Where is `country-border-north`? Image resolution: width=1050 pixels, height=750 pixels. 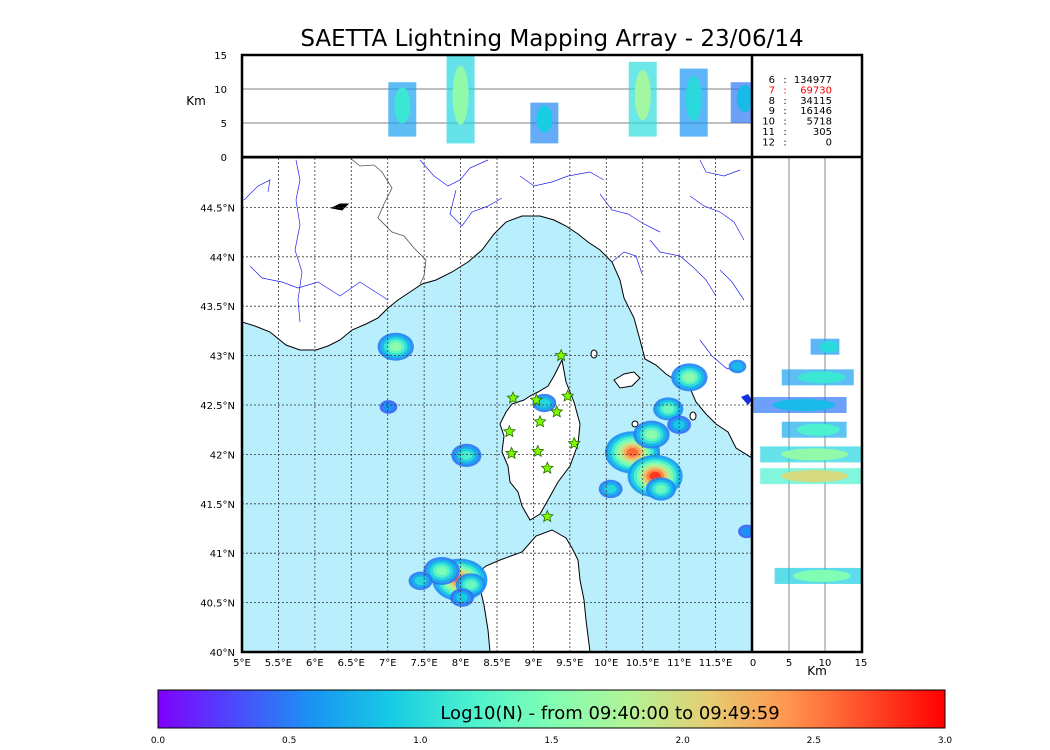
country-border-north is located at coordinates (362, 162).